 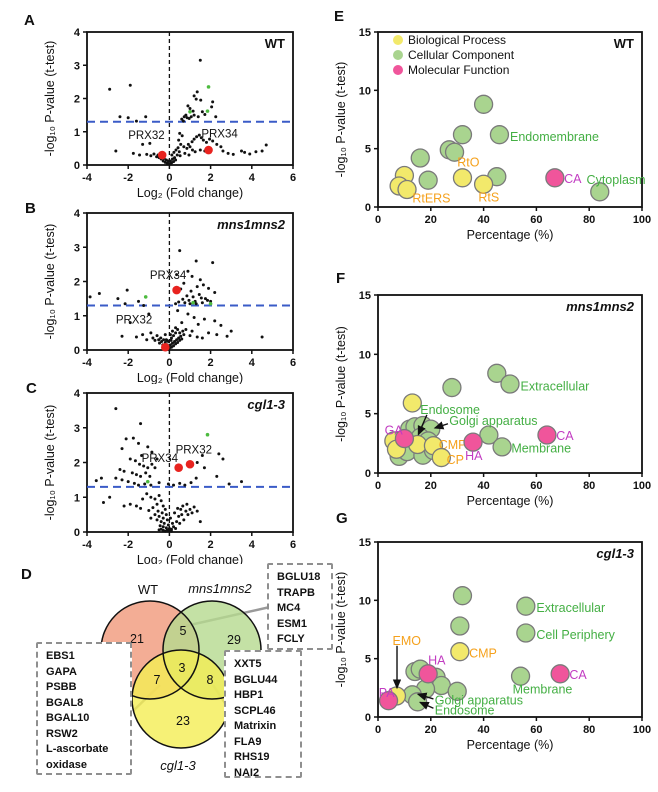 I want to click on legend-label: Molecular Function, so click(x=458, y=70).